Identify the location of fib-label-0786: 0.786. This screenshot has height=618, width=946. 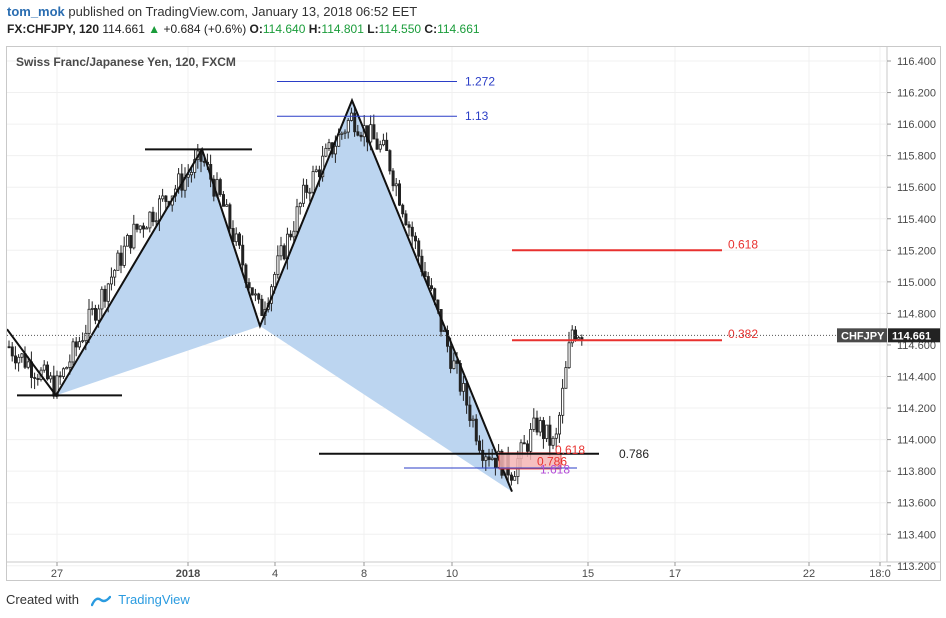
(634, 454).